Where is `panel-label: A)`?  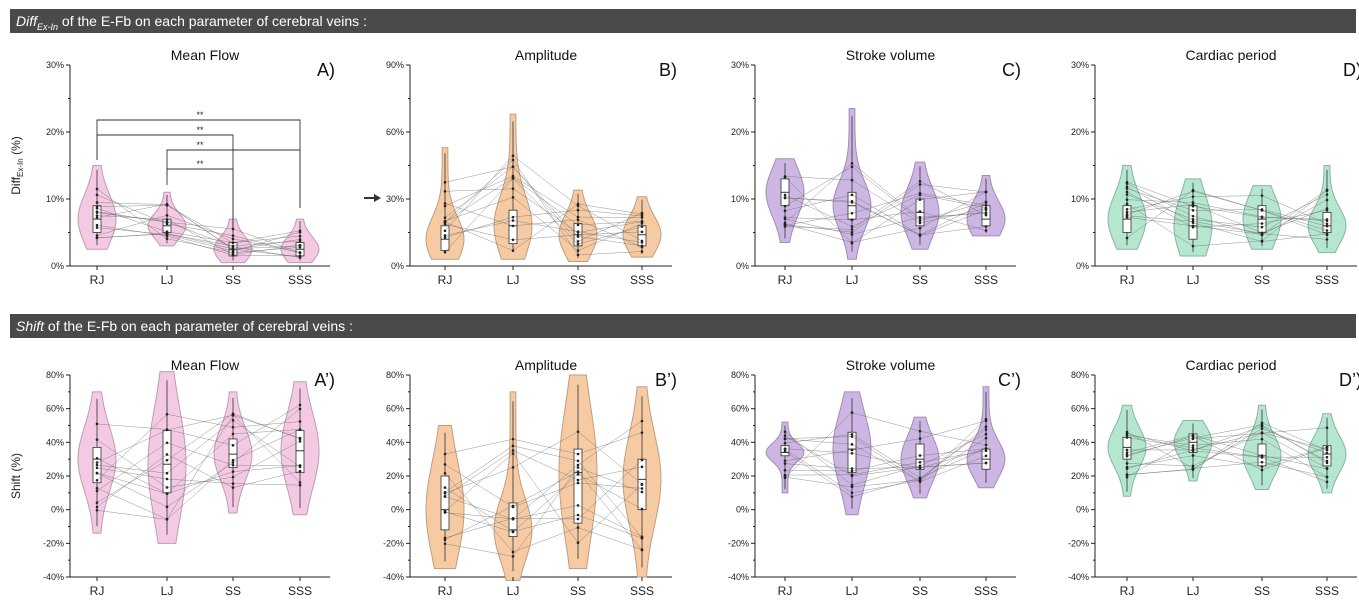
panel-label: A) is located at coordinates (326, 70).